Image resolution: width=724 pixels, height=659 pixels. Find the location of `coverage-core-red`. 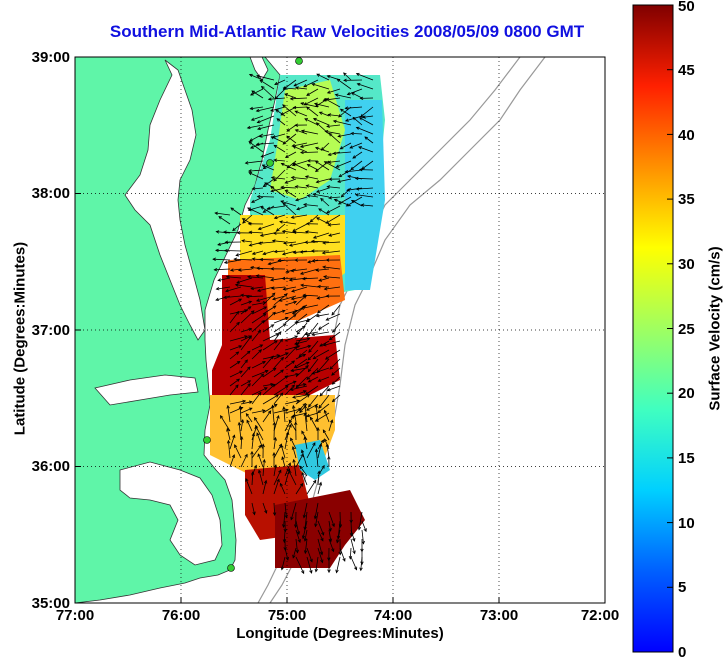

coverage-core-red is located at coordinates (276, 337).